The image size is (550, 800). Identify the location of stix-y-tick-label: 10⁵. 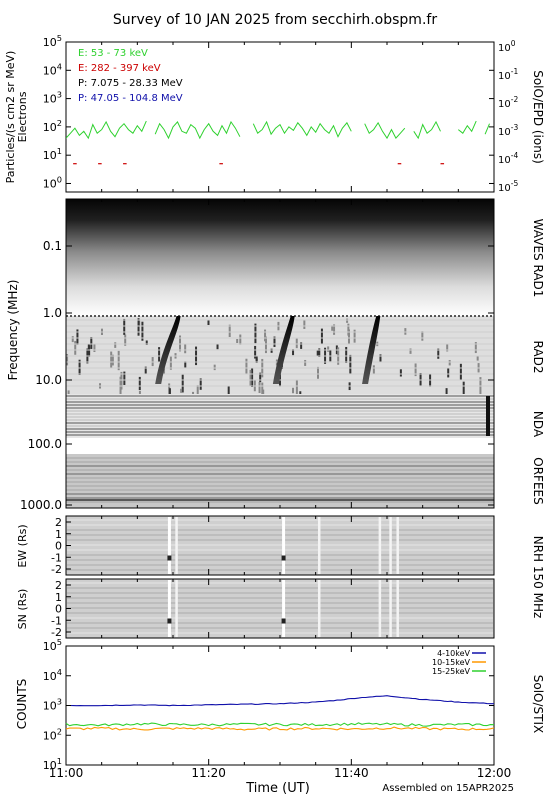
(52, 645).